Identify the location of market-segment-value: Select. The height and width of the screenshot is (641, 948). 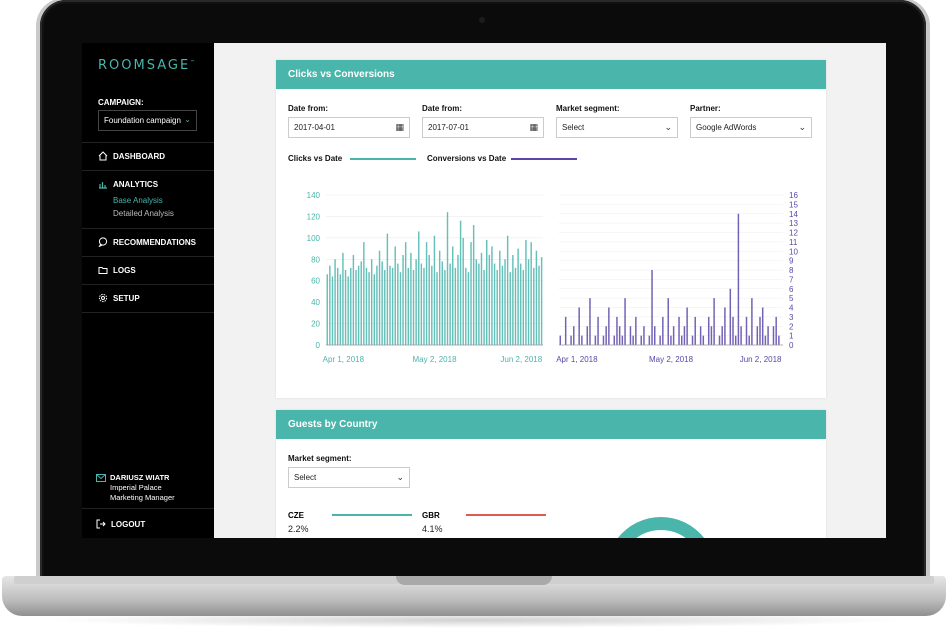
(573, 127).